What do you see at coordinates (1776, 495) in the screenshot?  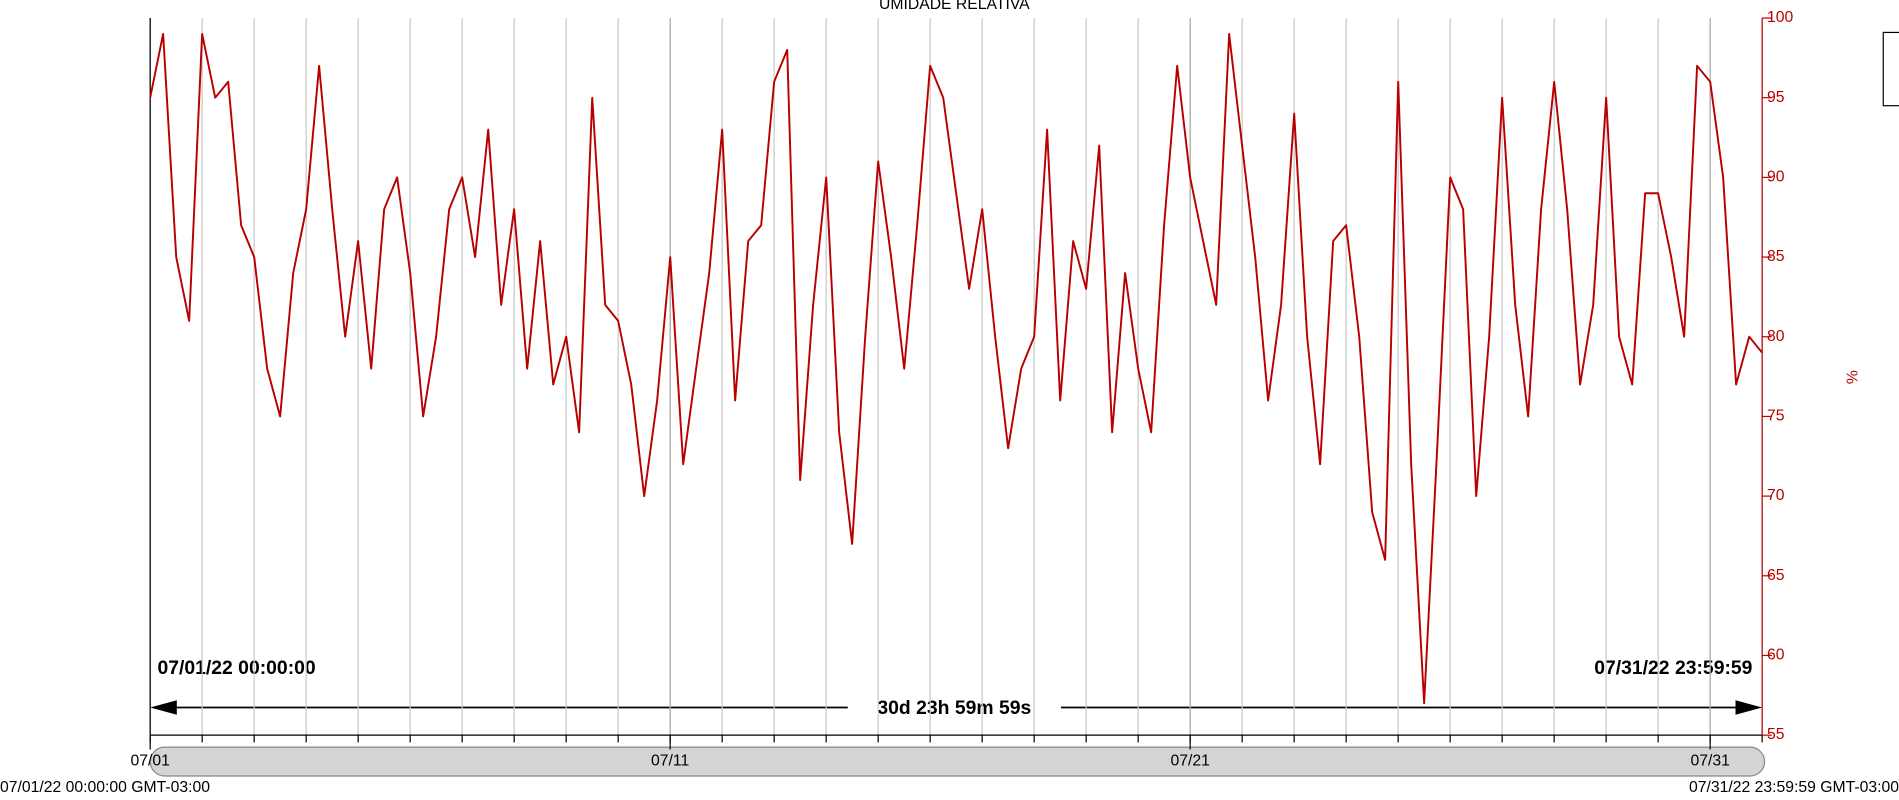 I see `y-tick-label: 70` at bounding box center [1776, 495].